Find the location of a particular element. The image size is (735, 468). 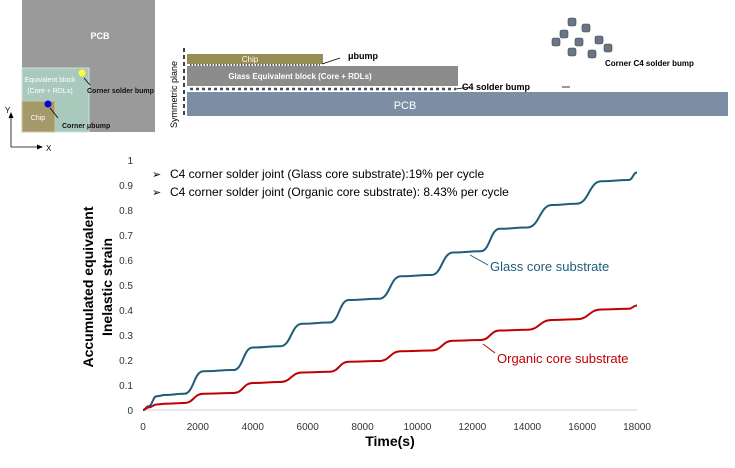

axis-x-label: X is located at coordinates (49, 148).